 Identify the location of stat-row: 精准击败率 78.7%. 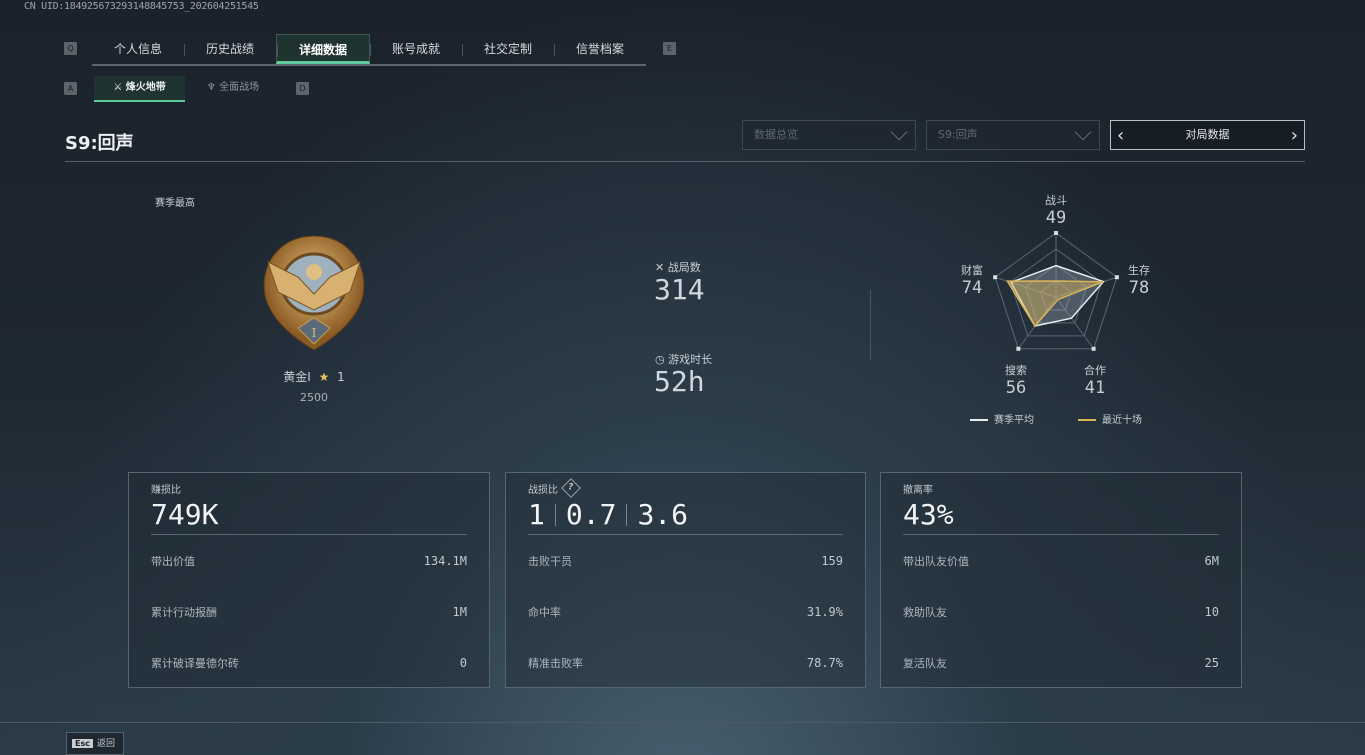
(685, 662).